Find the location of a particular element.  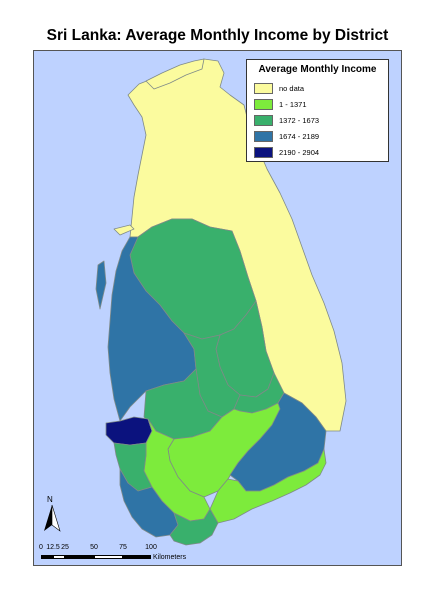

scale-tick: 50 is located at coordinates (94, 547).